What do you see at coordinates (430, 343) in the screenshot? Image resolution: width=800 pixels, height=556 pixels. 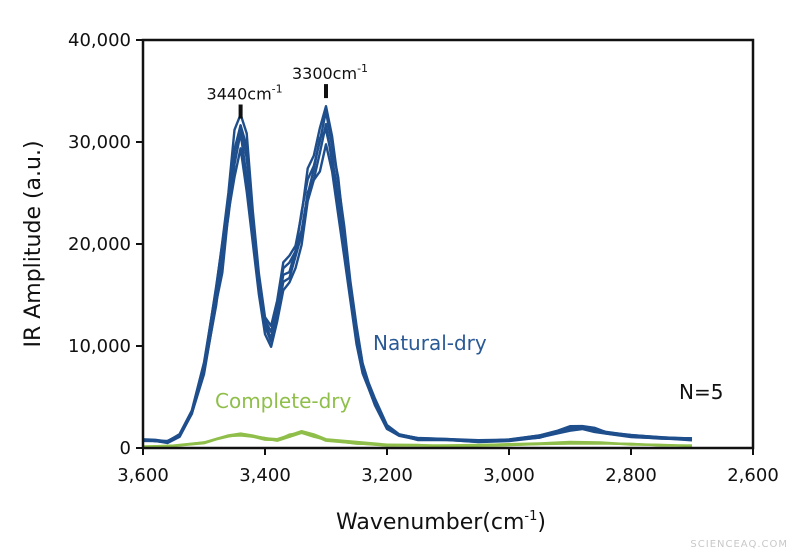 I see `series-label-natural-dry: Natural-dry` at bounding box center [430, 343].